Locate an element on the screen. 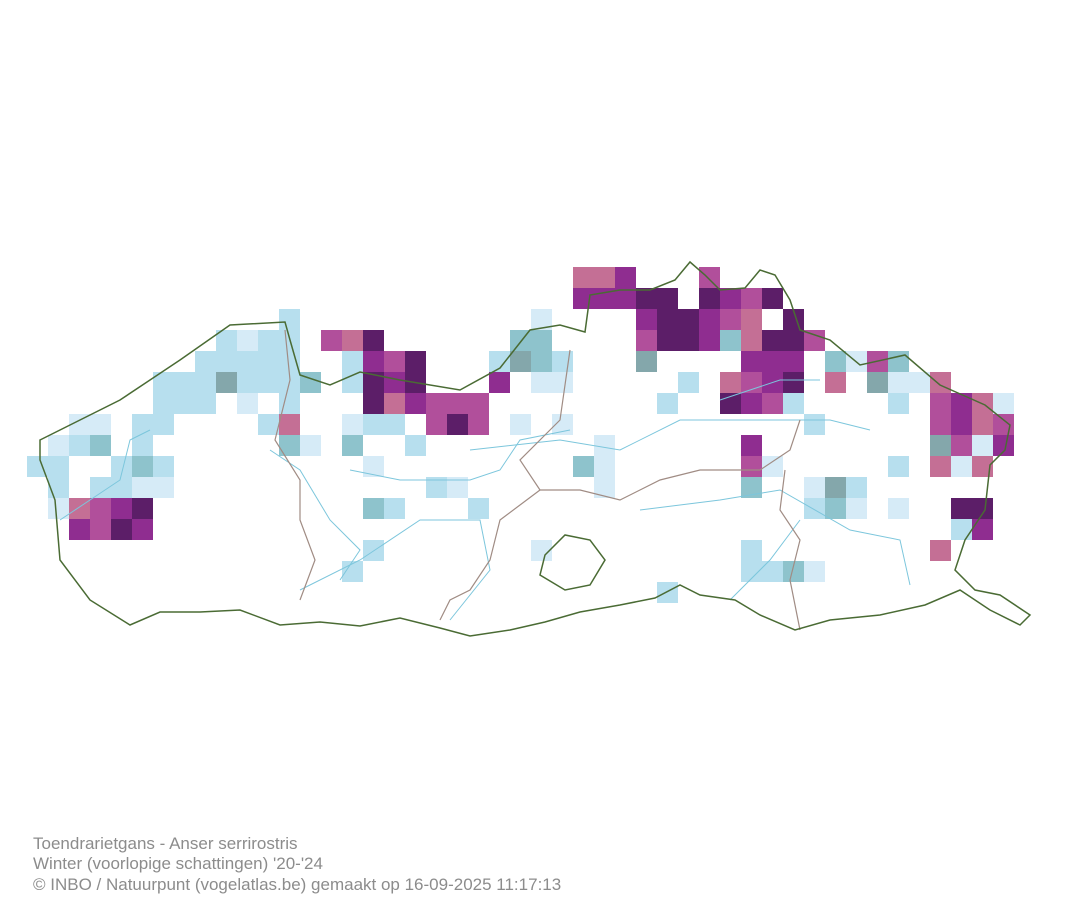 This screenshot has height=900, width=1074. caption-line: Winter (voorlopige schattingen) '20-'24 is located at coordinates (178, 863).